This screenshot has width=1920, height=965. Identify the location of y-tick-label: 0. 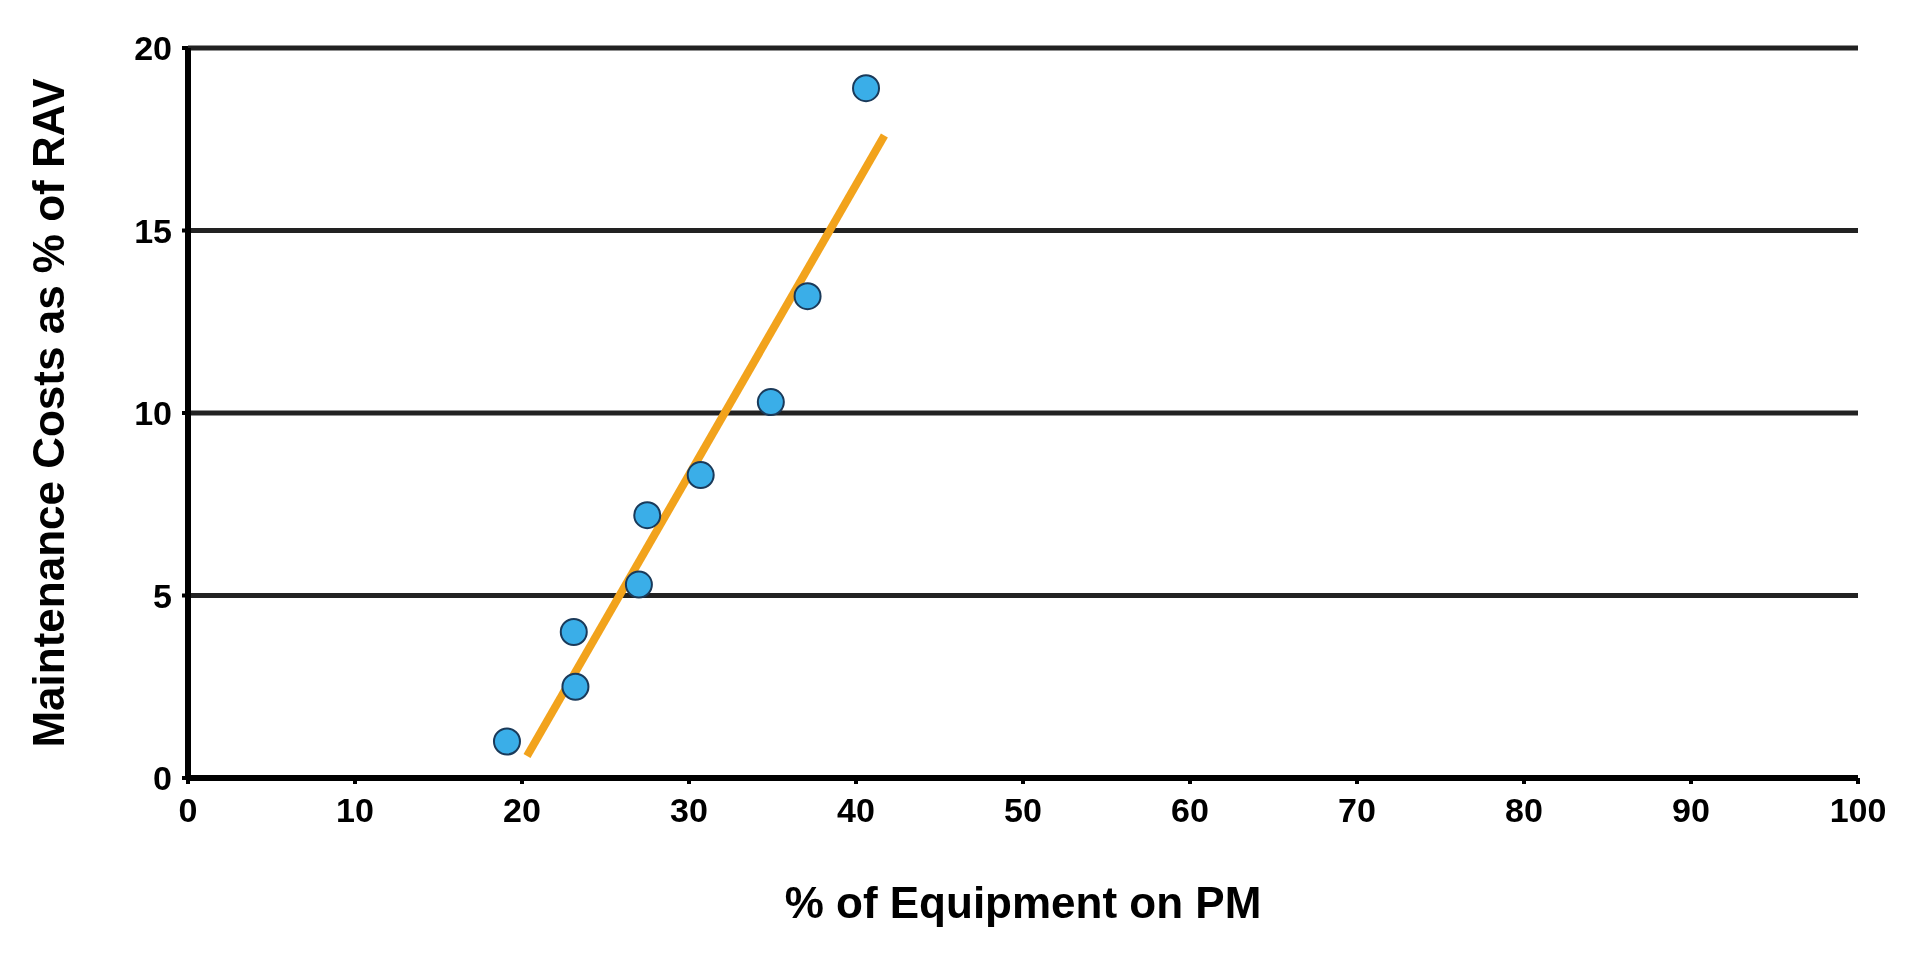
(162, 778).